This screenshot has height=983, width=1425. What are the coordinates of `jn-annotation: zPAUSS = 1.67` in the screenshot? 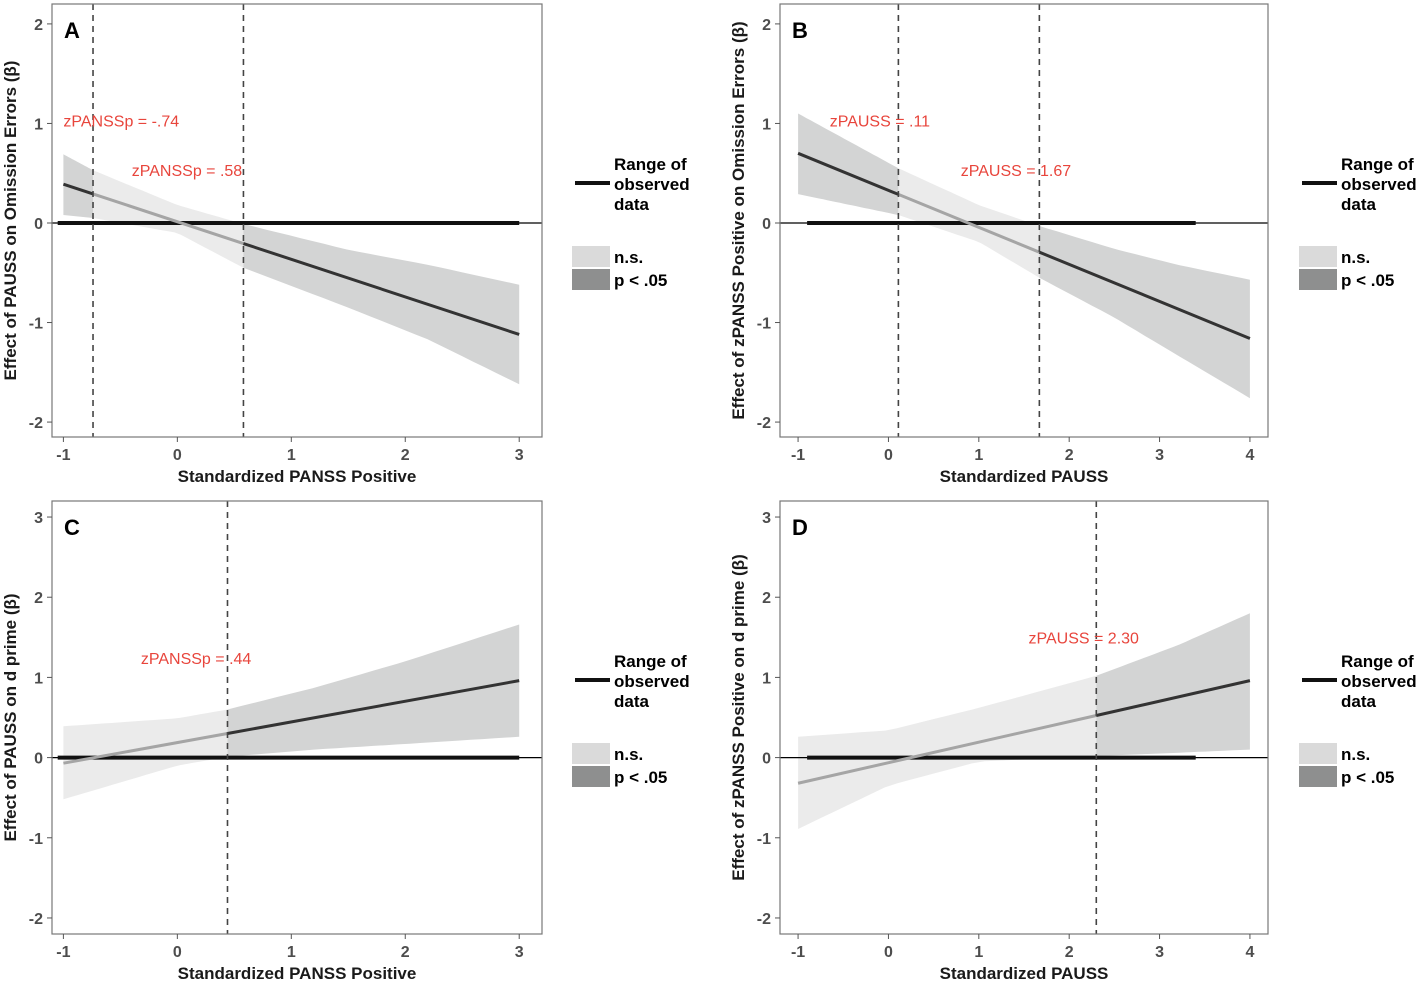 It's located at (1016, 171).